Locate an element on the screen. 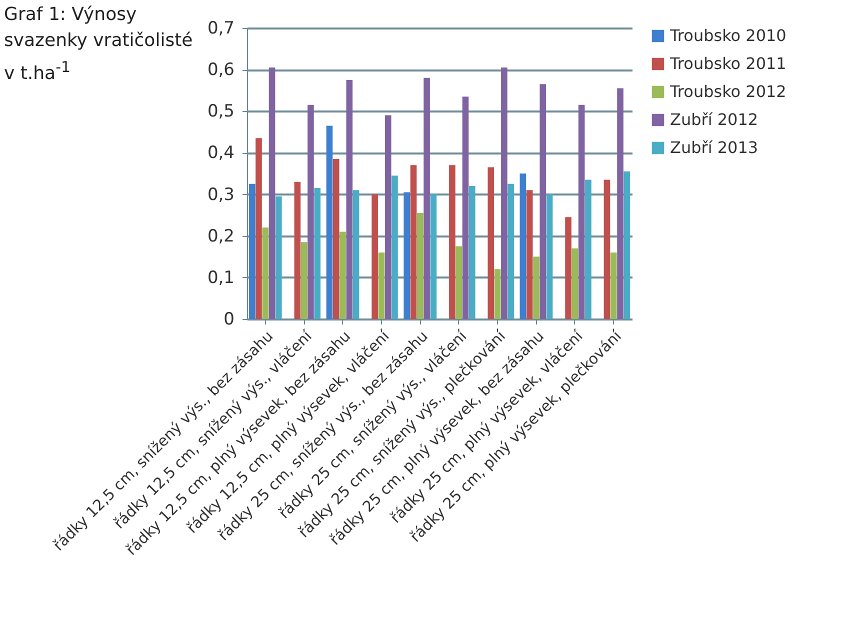  legend-label: Troubsko 2011 is located at coordinates (727, 63).